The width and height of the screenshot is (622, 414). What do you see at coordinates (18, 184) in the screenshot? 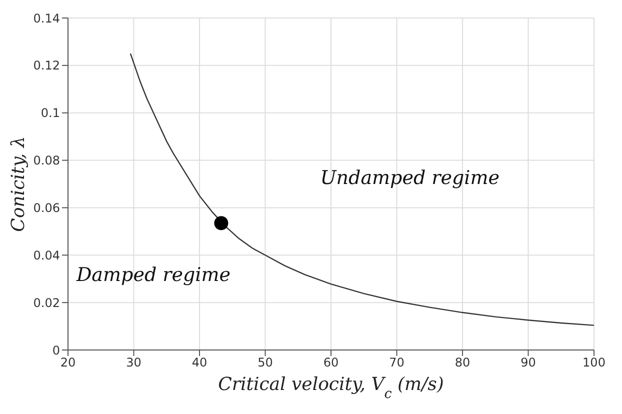
I see `y-axis-title: Conicity, λ` at bounding box center [18, 184].